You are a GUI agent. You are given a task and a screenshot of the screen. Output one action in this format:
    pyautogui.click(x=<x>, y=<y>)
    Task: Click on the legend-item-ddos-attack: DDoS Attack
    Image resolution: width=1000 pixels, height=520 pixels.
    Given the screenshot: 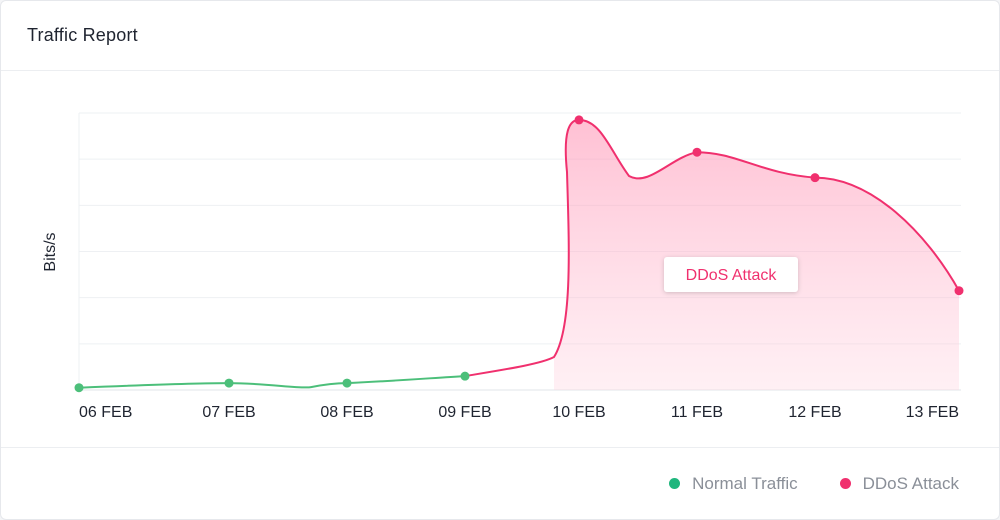 What is the action you would take?
    pyautogui.click(x=899, y=483)
    